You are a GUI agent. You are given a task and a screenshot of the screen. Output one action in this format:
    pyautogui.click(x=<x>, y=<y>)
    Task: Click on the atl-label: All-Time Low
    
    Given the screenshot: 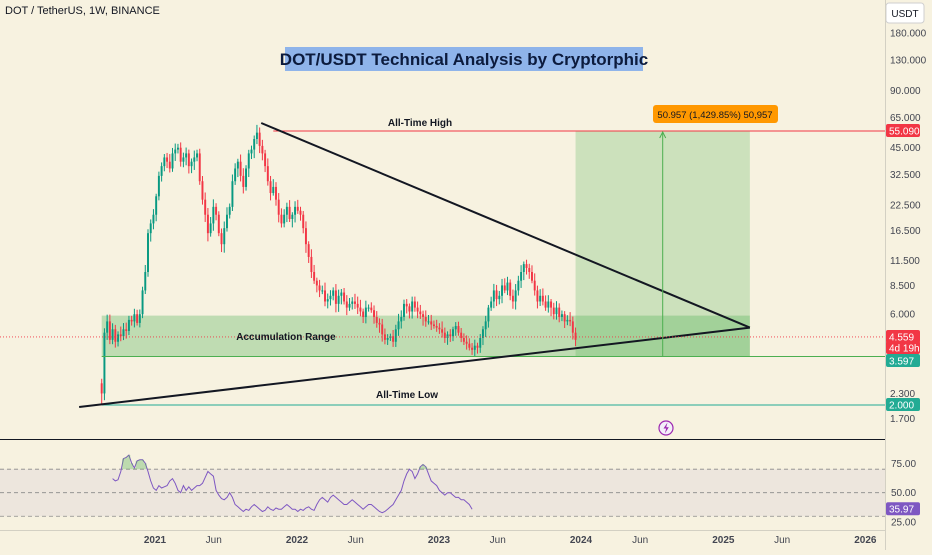 What is the action you would take?
    pyautogui.click(x=407, y=395)
    